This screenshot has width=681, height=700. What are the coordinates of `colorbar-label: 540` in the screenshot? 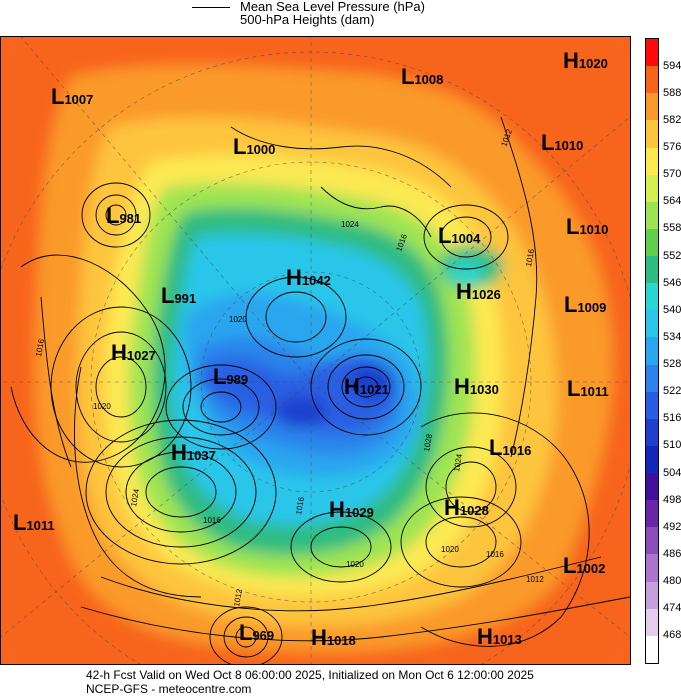 It's located at (672, 309).